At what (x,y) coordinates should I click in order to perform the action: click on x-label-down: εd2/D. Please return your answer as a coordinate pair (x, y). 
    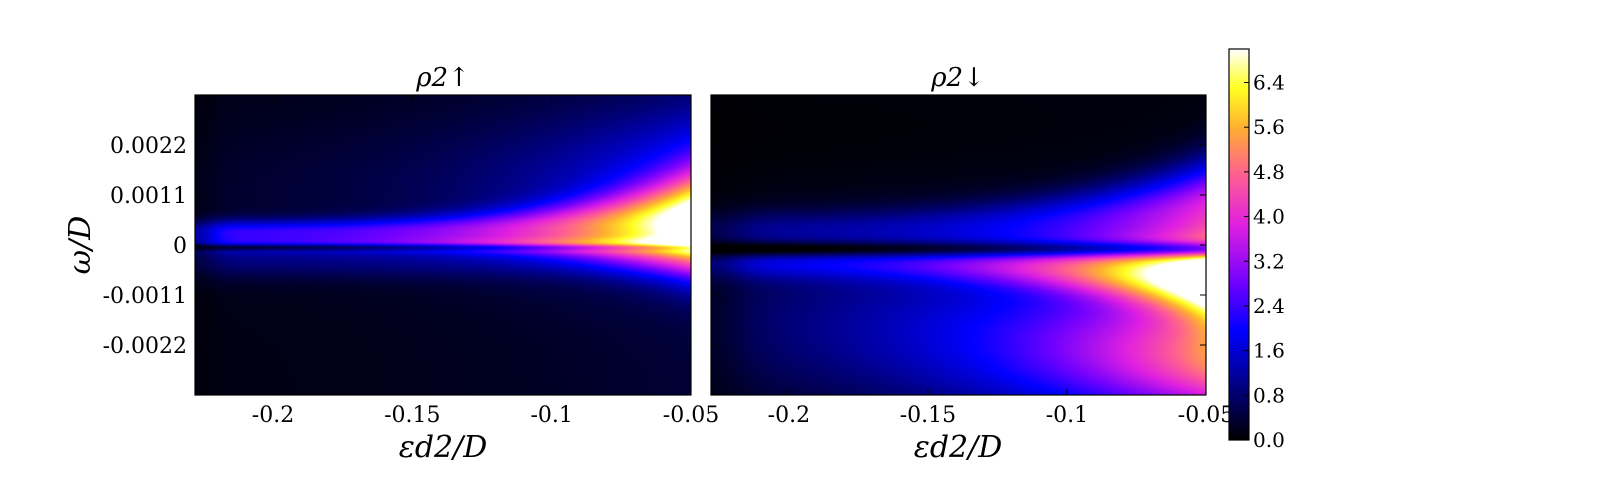
    Looking at the image, I should click on (958, 447).